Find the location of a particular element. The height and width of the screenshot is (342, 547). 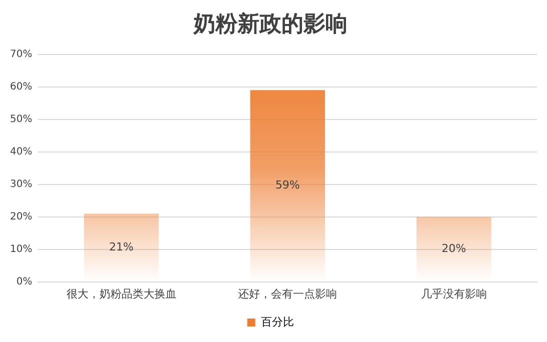

y-tick-label: 70% is located at coordinates (21, 54).